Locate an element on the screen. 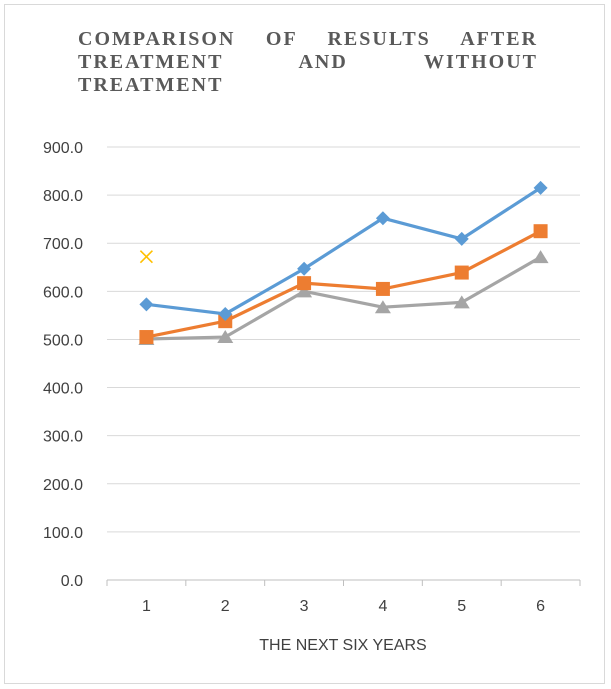 This screenshot has width=611, height=689. series-1-line is located at coordinates (344, 251).